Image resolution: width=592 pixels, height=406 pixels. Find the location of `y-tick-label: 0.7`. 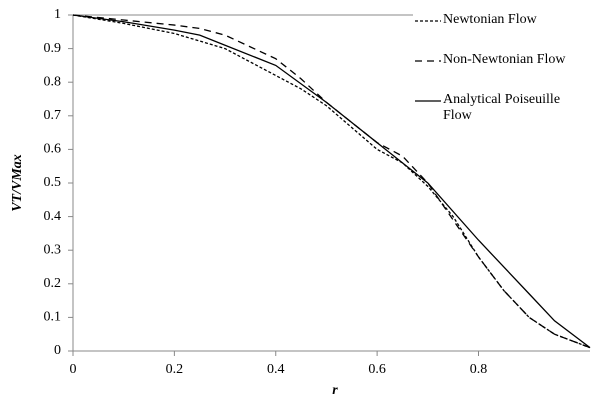

y-tick-label: 0.7 is located at coordinates (53, 115).